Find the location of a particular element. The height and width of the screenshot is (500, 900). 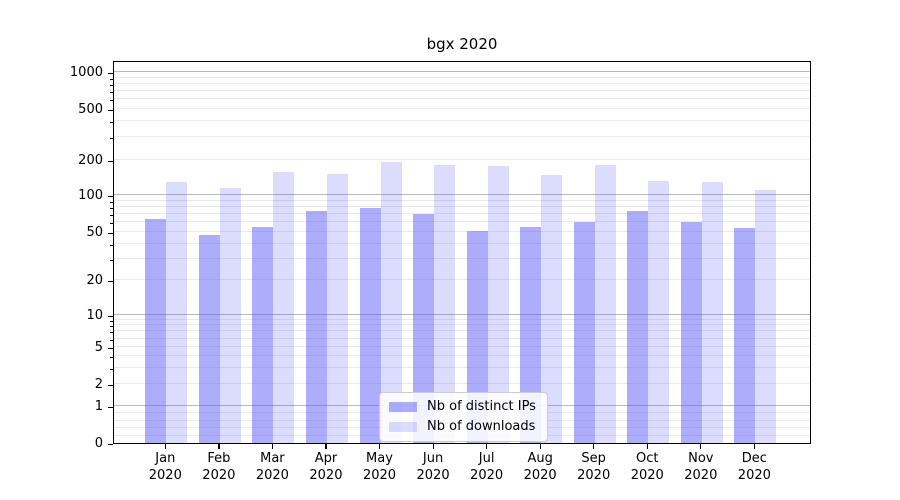

bar-feb-distinct-ips is located at coordinates (209, 339).